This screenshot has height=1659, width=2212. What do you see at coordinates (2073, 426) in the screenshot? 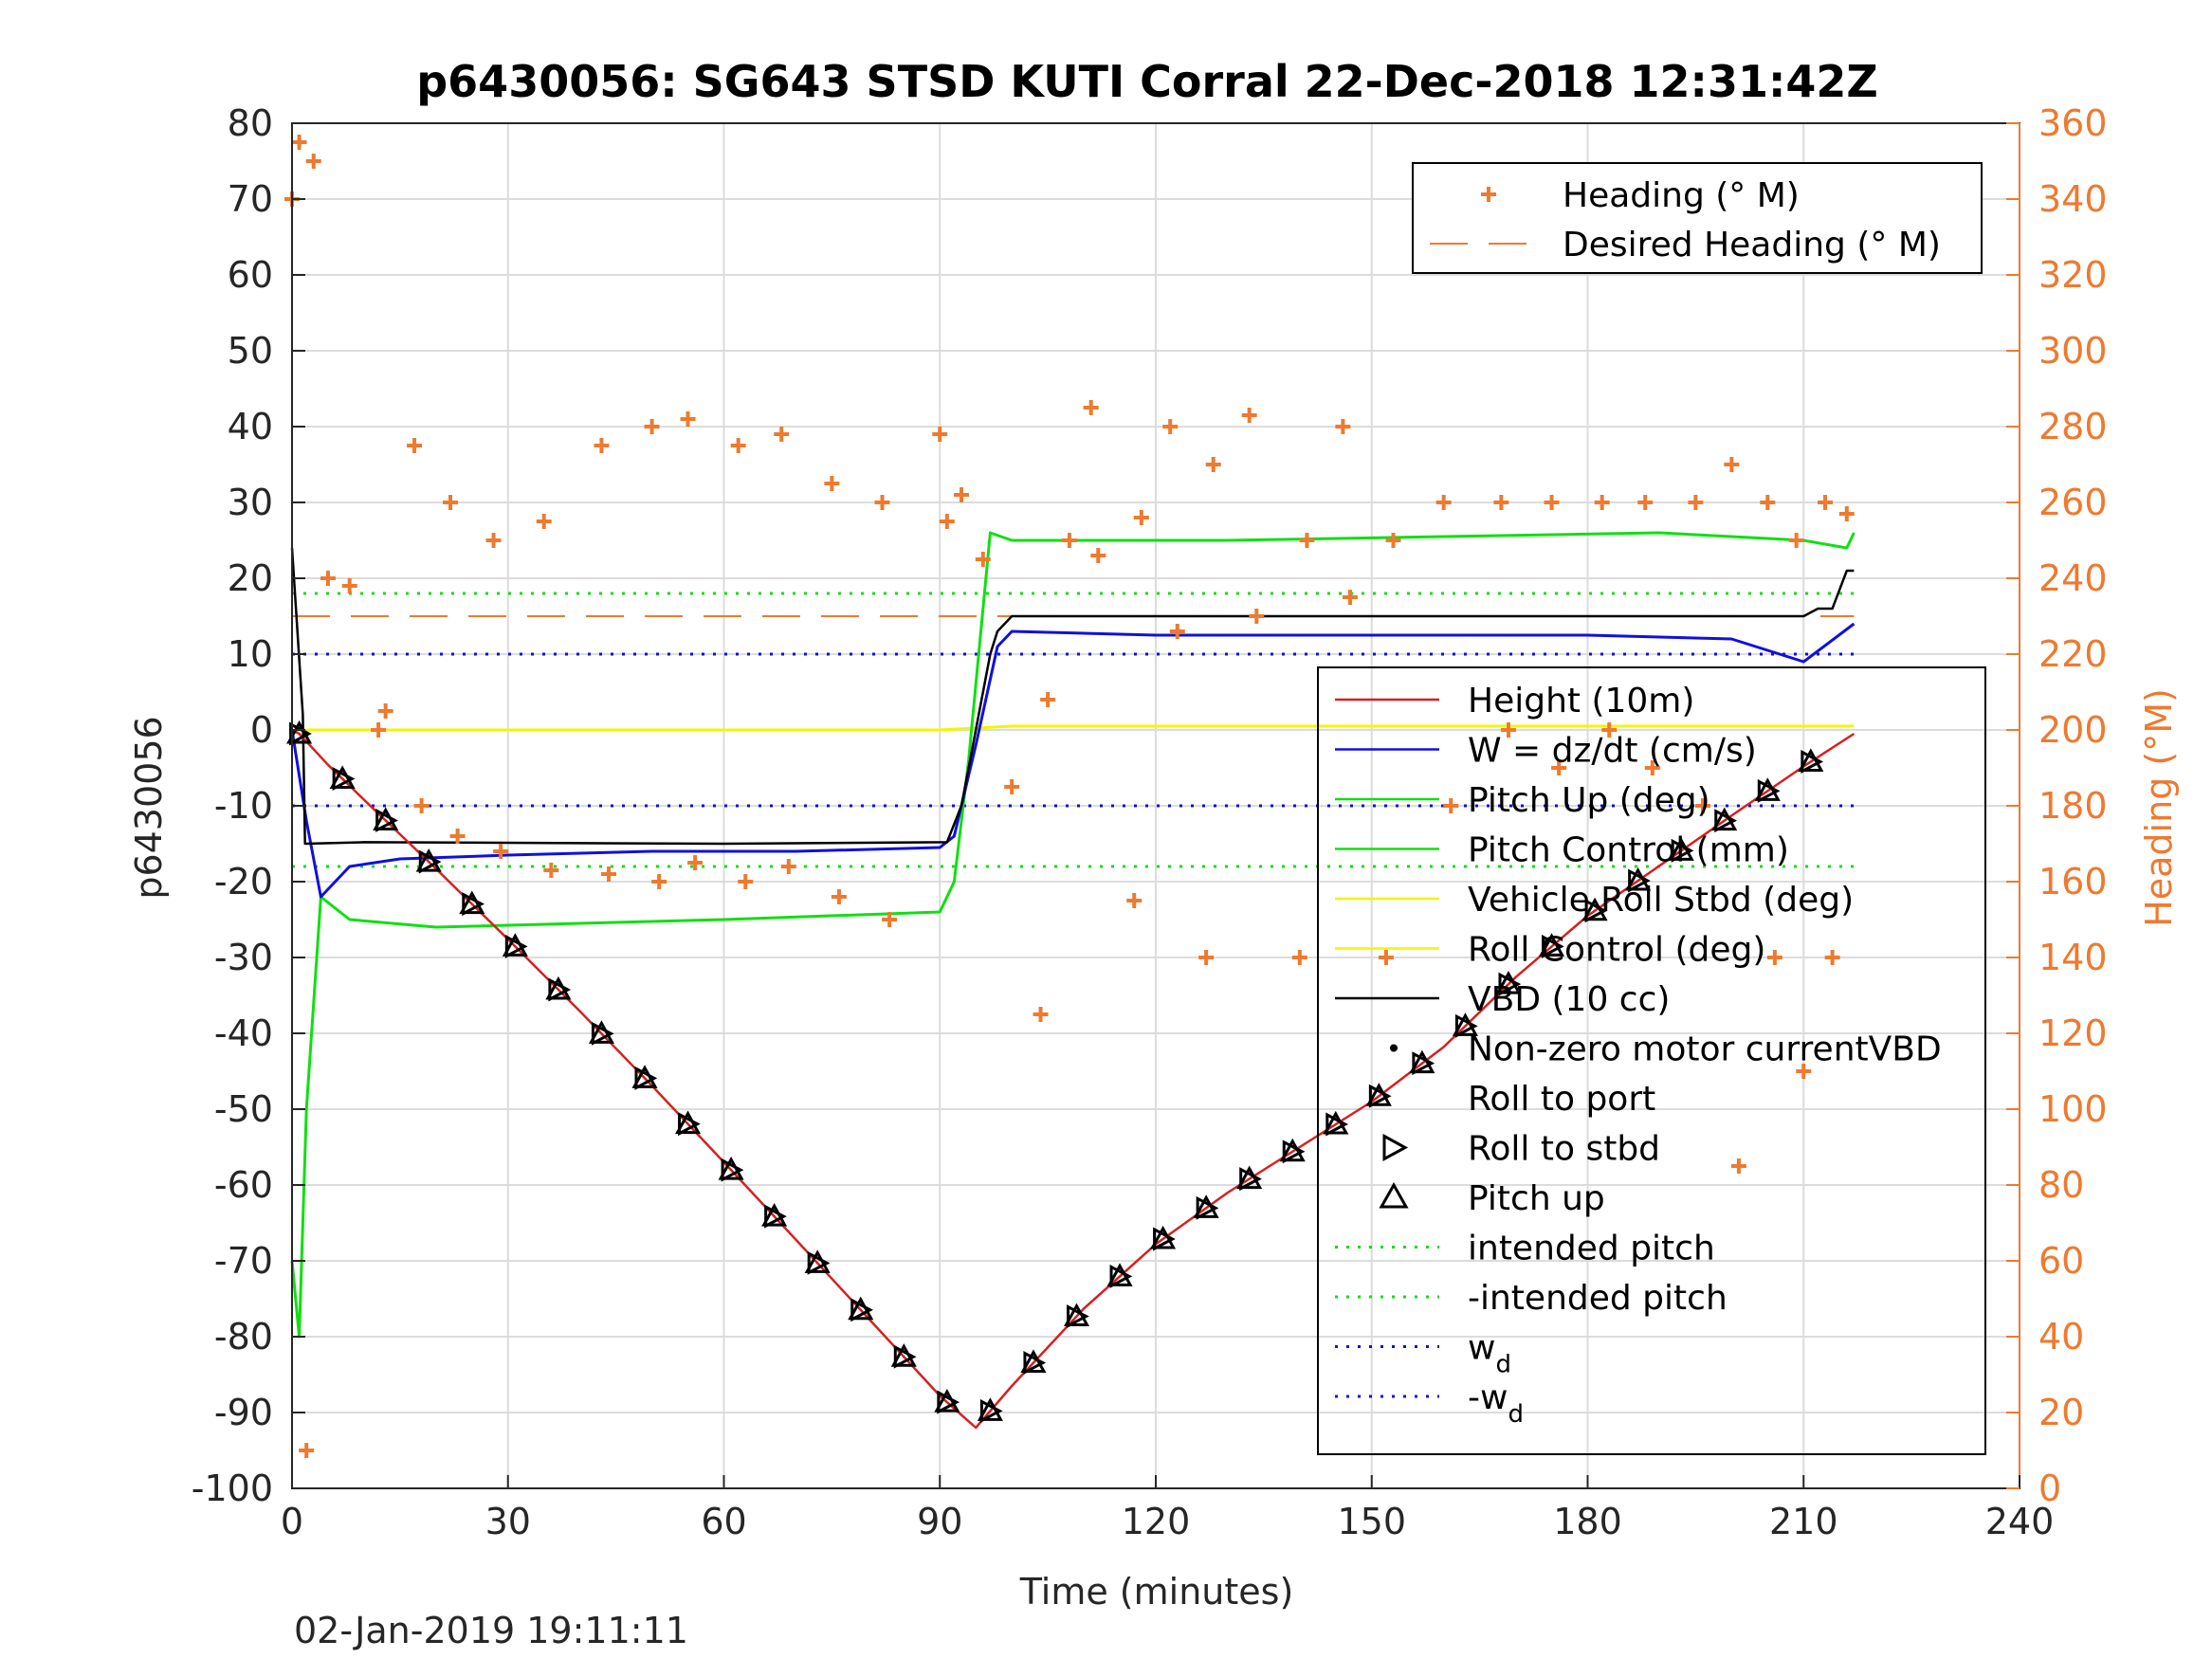
I see `y-right-tick-label: 280` at bounding box center [2073, 426].